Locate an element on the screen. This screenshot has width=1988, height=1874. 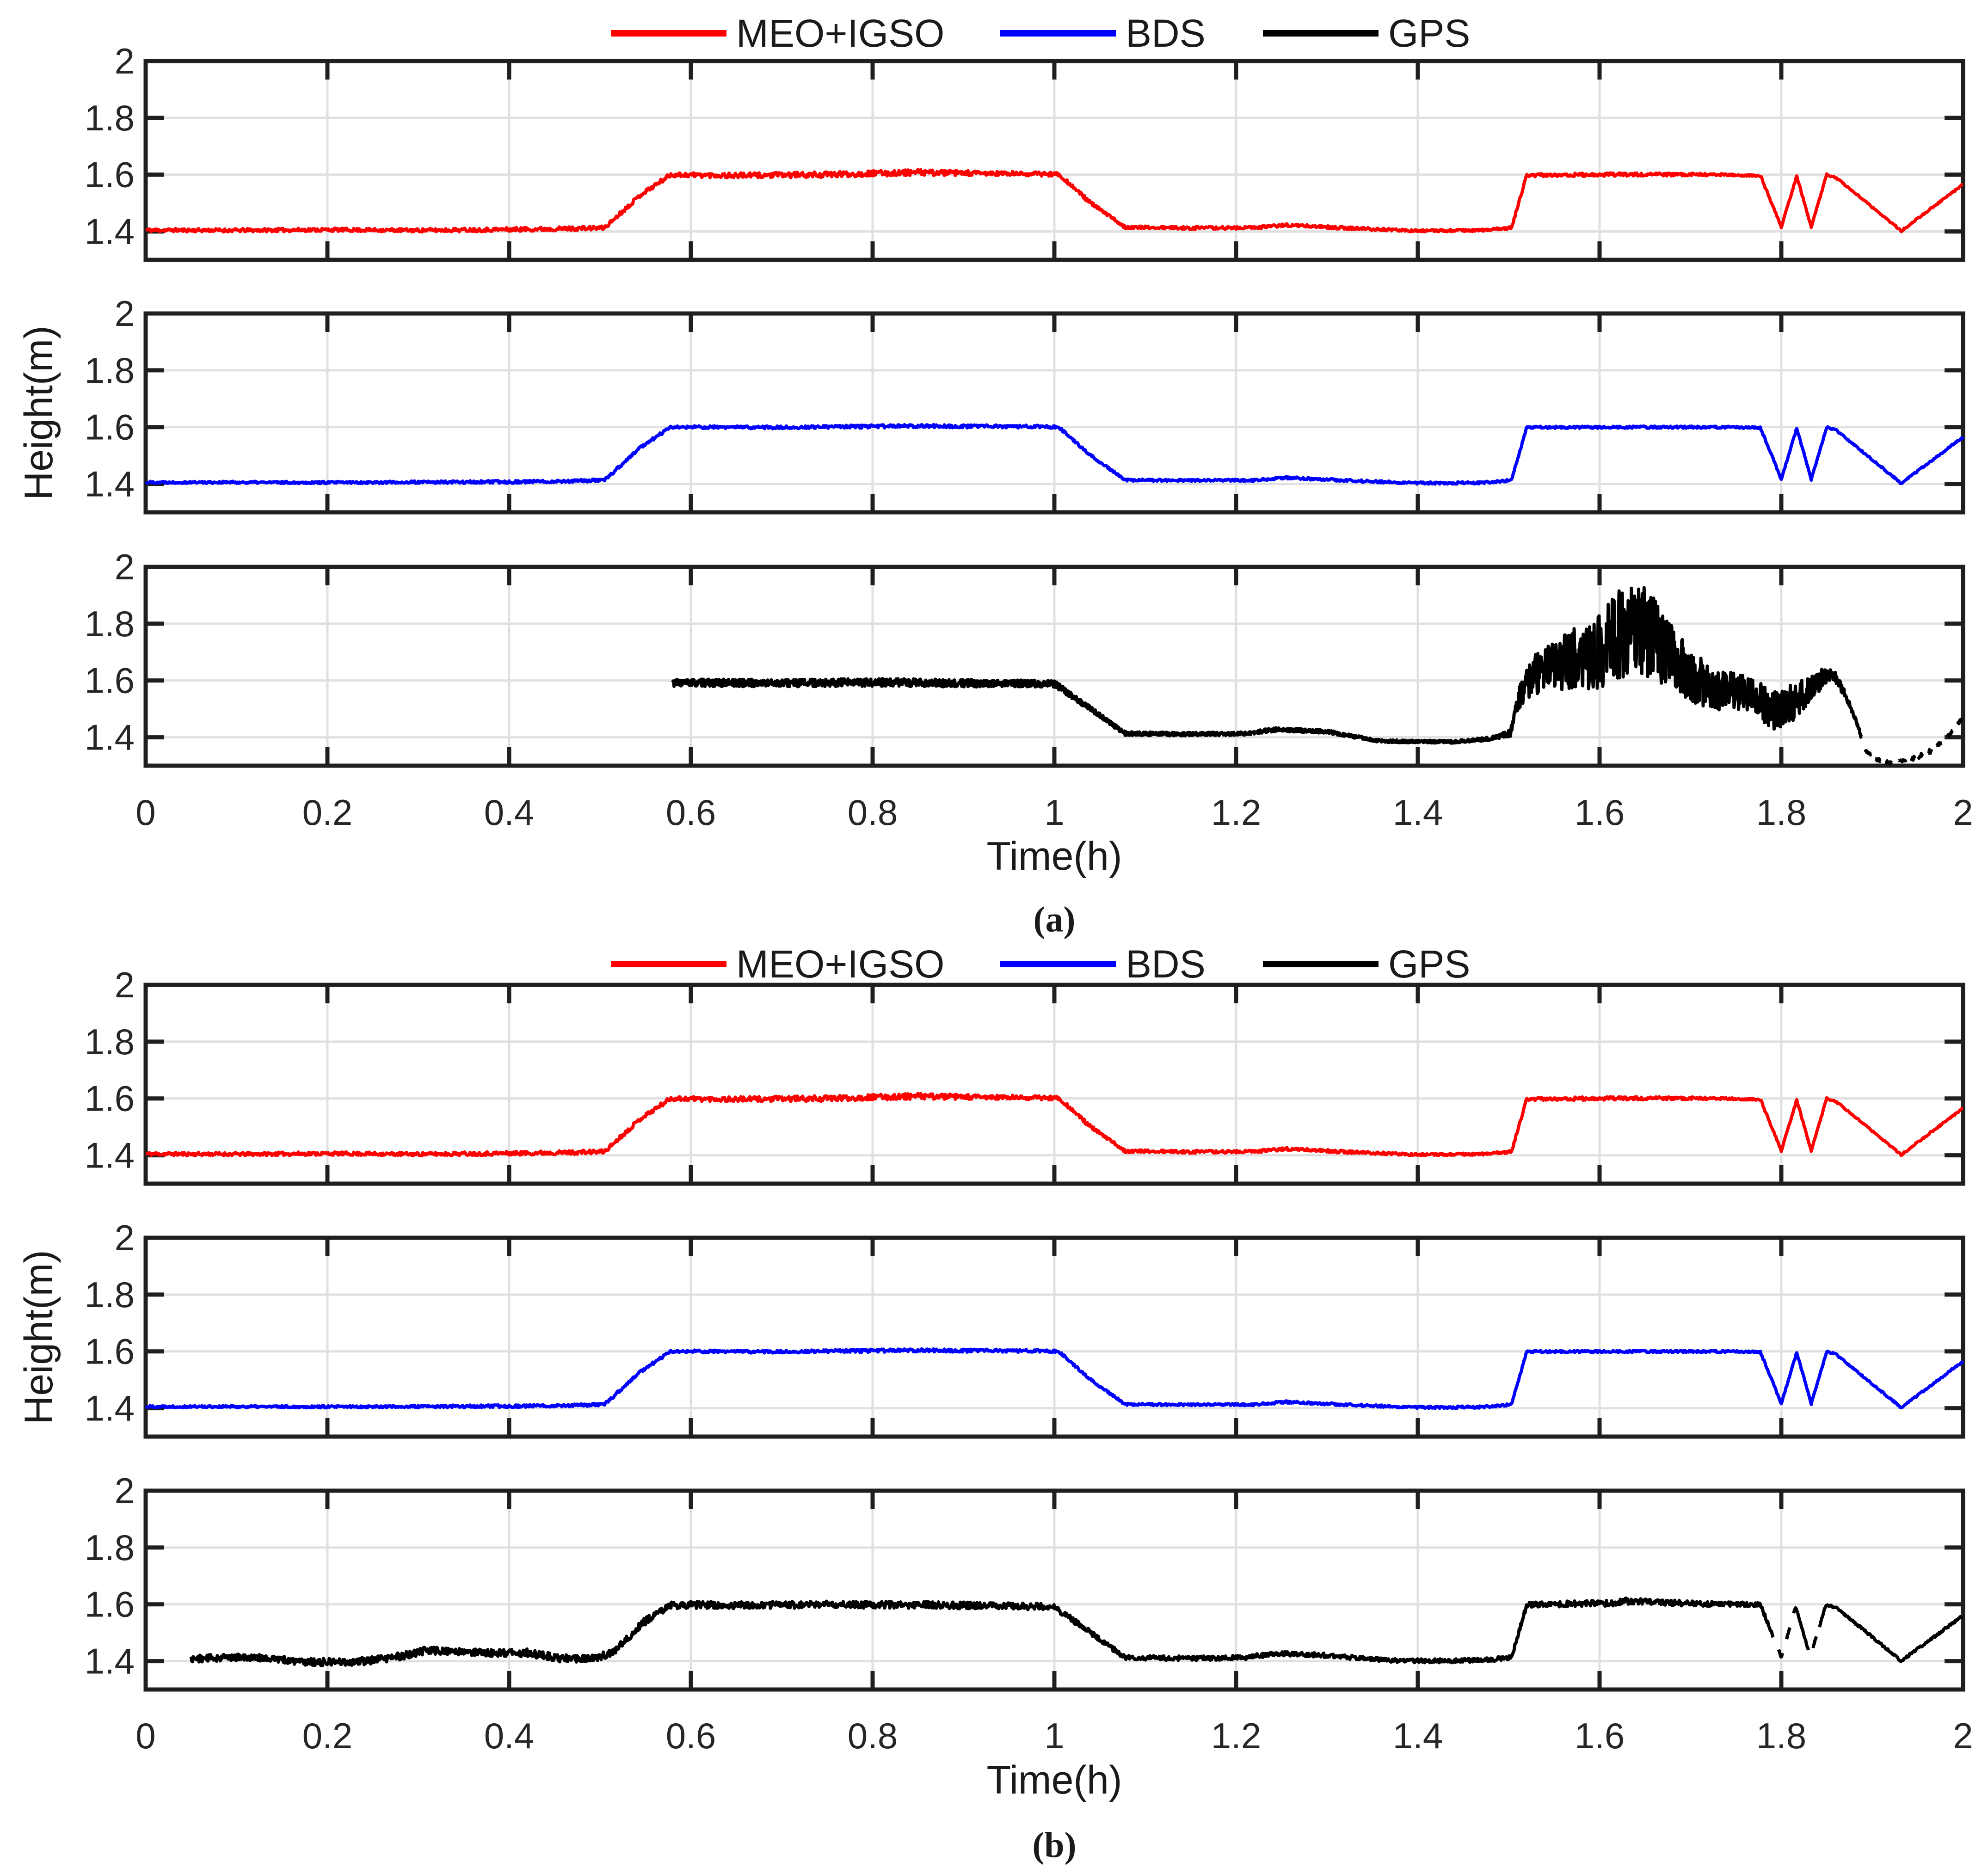
y-axis-title-a: Height(m) is located at coordinates (39, 413).